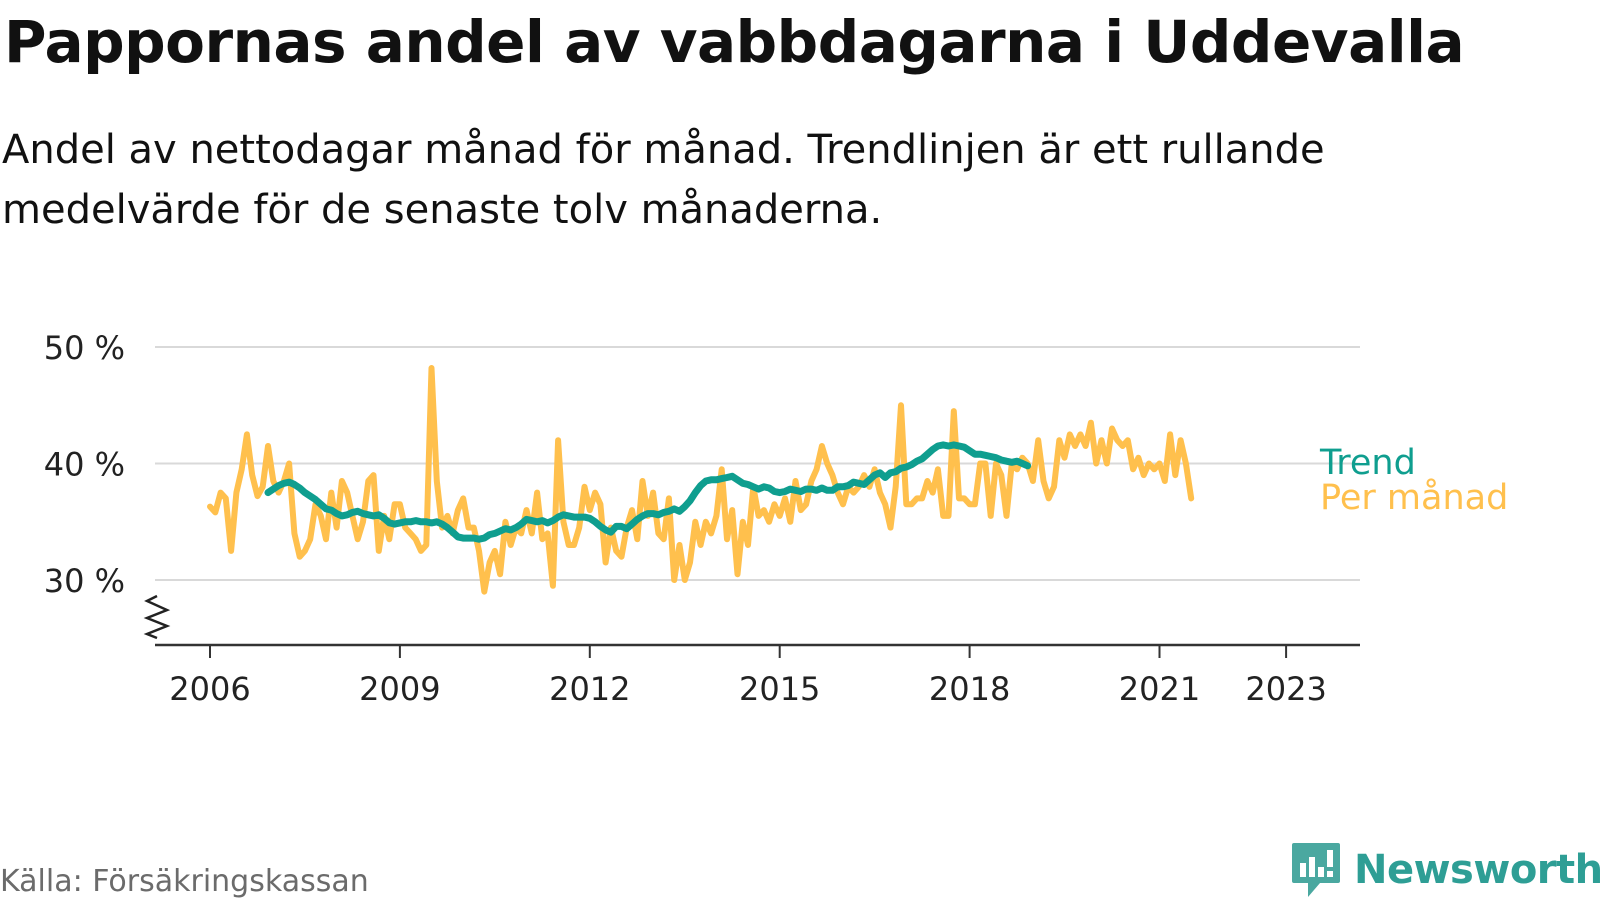  What do you see at coordinates (1367, 463) in the screenshot?
I see `legend-trend-label: Trend` at bounding box center [1367, 463].